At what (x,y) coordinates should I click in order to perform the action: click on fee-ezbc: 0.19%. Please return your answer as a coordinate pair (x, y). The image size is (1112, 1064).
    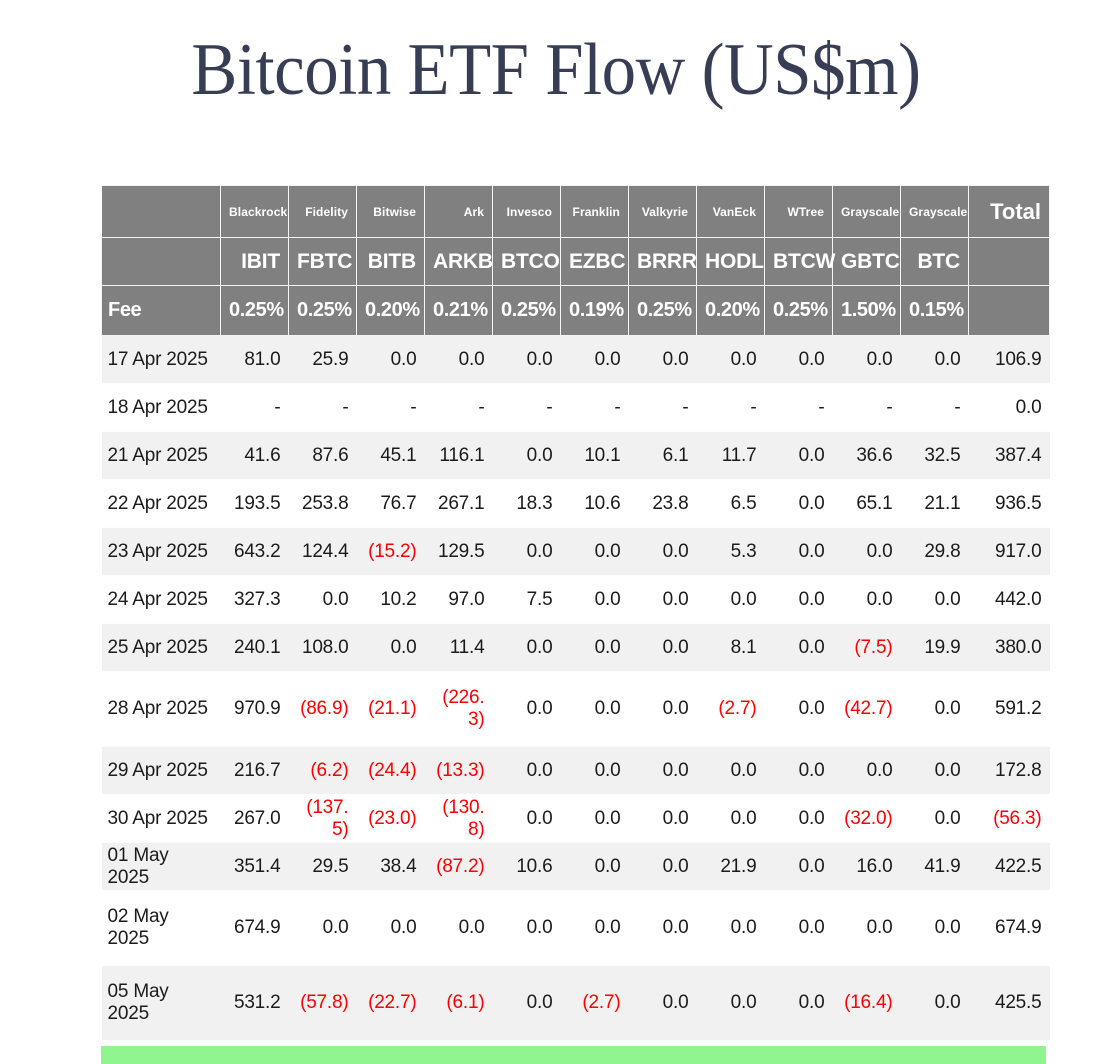
    Looking at the image, I should click on (594, 310).